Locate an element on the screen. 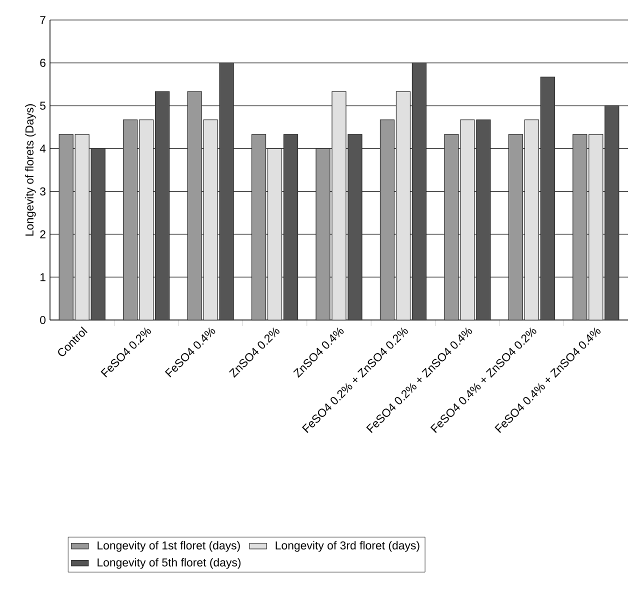 This screenshot has height=601, width=630. y-tick-label: 1 is located at coordinates (43, 277).